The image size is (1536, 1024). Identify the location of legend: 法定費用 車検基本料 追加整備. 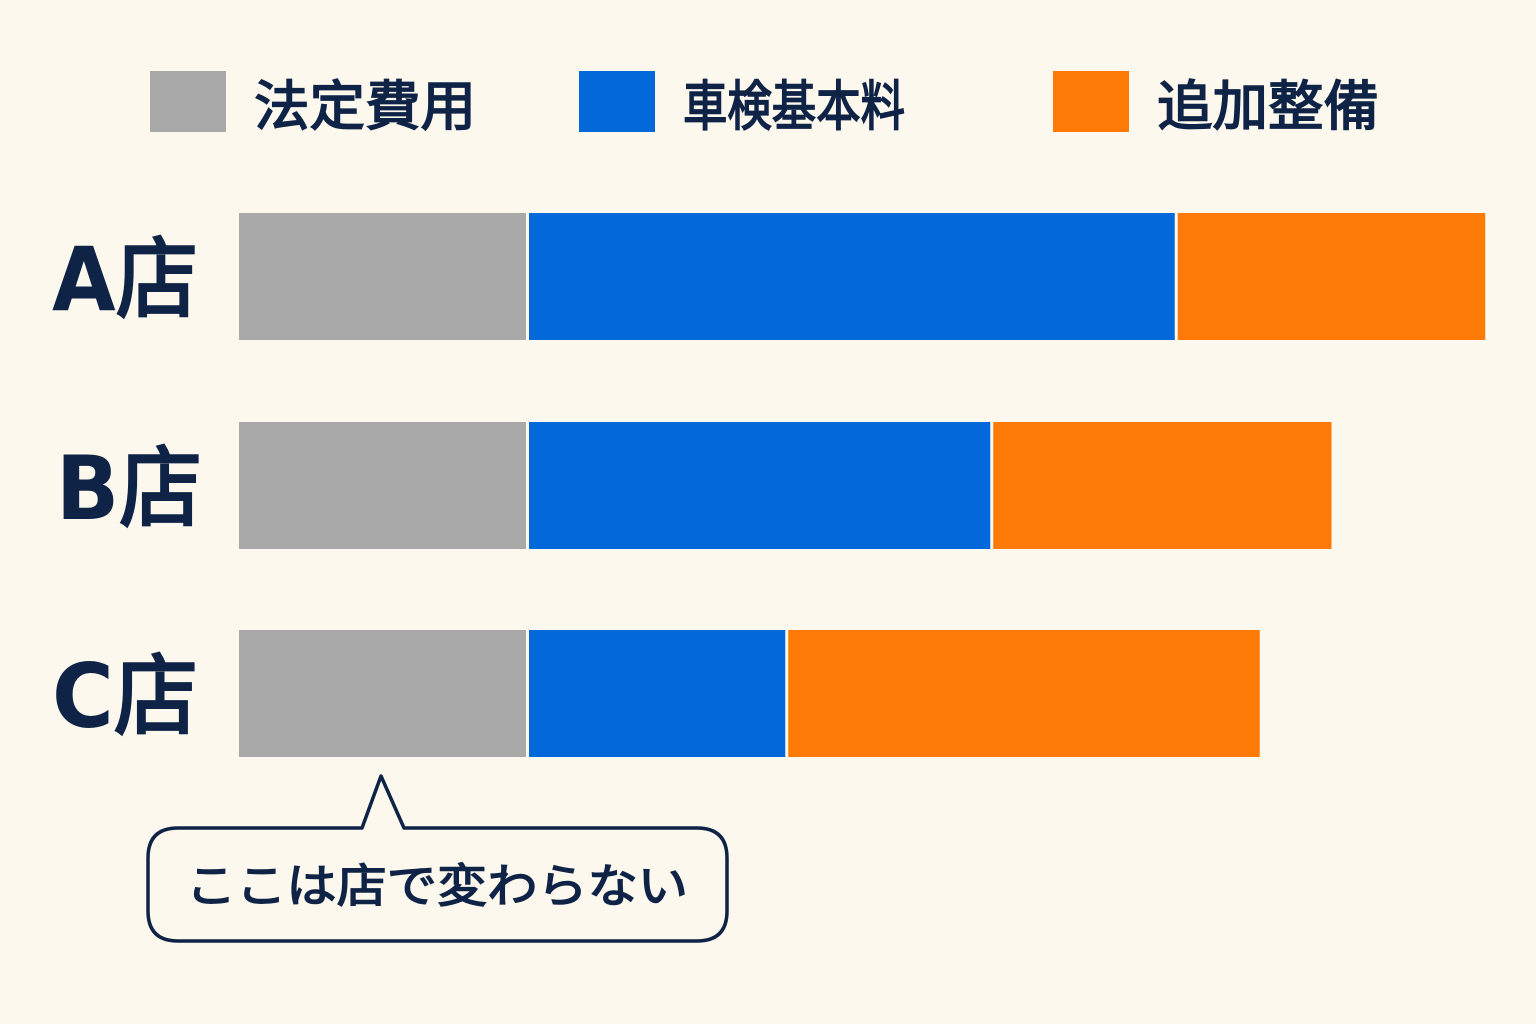
(764, 104).